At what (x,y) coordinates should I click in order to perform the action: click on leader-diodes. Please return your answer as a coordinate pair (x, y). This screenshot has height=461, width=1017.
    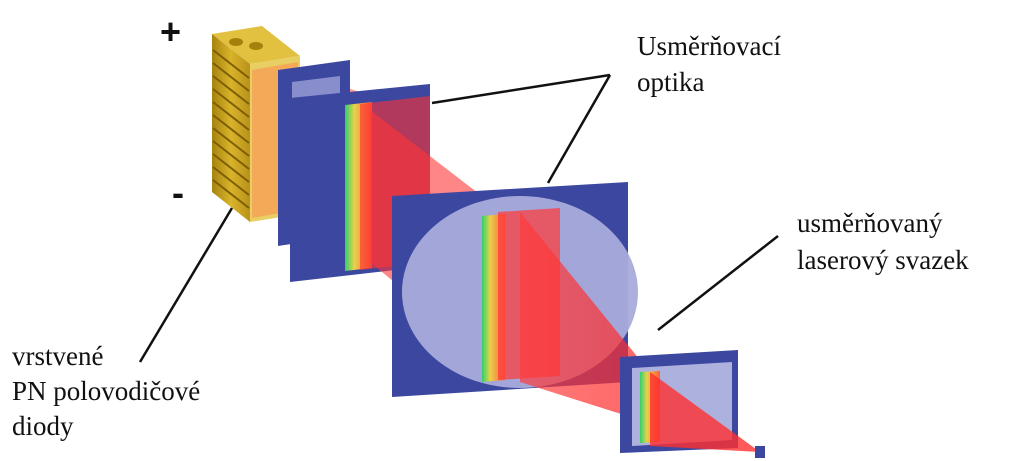
    Looking at the image, I should click on (186, 285).